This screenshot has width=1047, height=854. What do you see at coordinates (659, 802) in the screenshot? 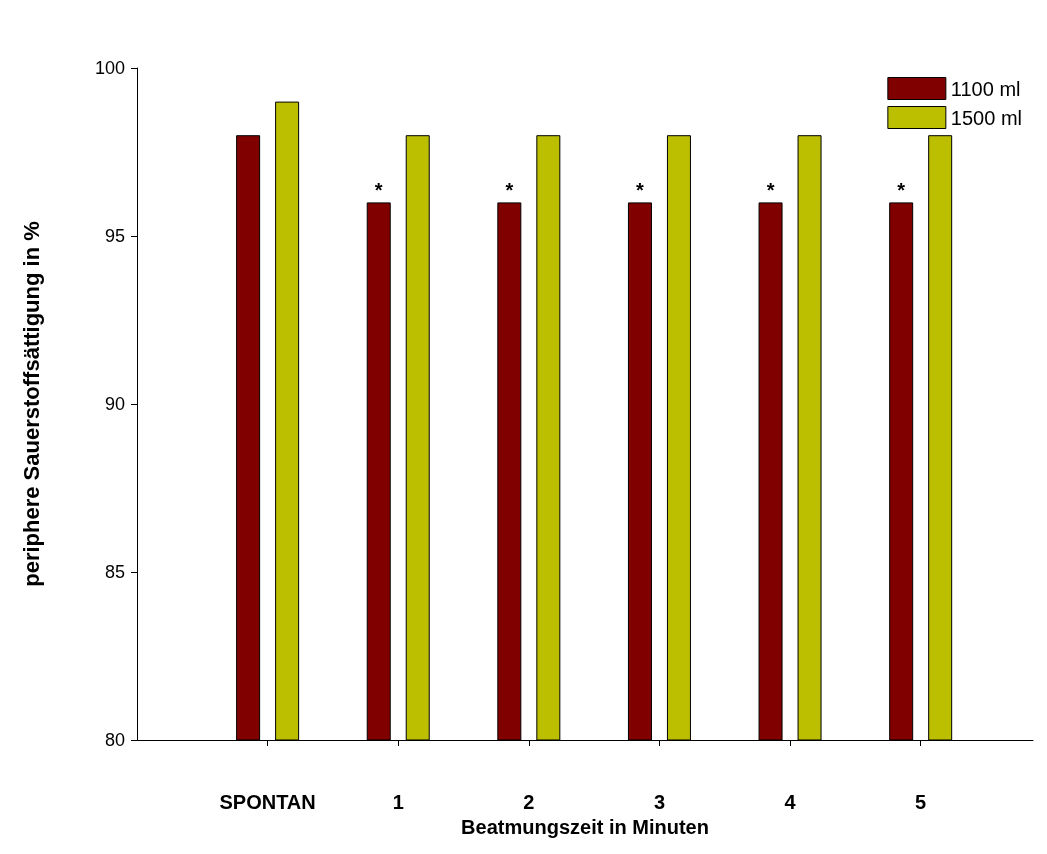
I see `x-tick-label: 3` at bounding box center [659, 802].